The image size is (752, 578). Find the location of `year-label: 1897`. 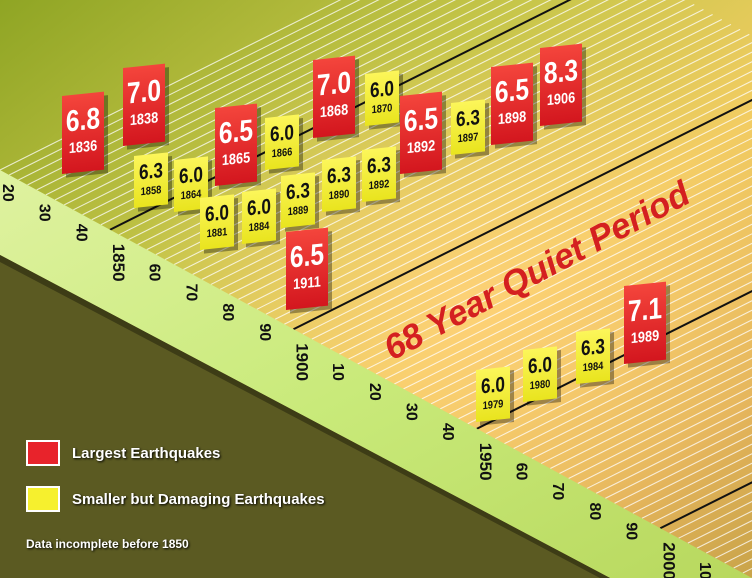

year-label: 1897 is located at coordinates (468, 138).